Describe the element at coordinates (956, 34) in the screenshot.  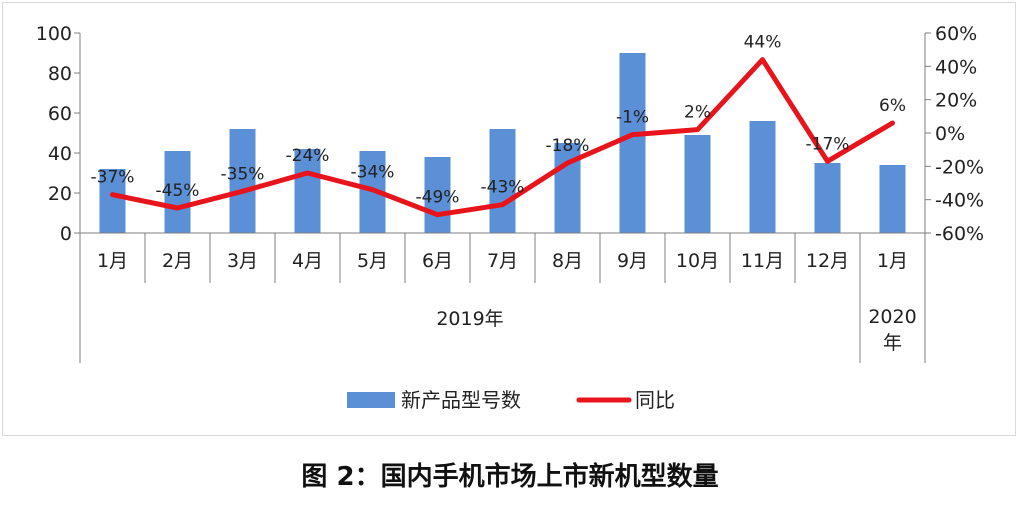
I see `right-tick-label: 60%` at that location.